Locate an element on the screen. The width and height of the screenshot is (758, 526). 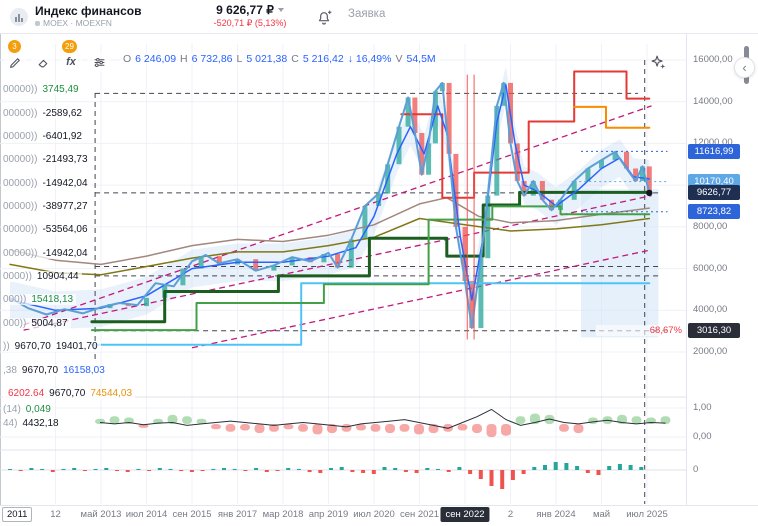
indicator-row: 00000)) -21493,73 is located at coordinates (46, 159).